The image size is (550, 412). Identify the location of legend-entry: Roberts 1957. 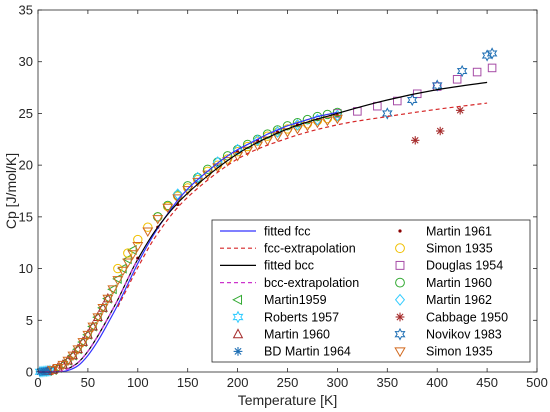
(285, 317).